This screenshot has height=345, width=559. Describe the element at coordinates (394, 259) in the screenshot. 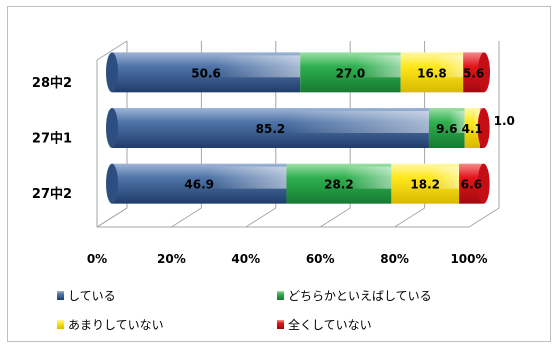

I see `x-tick-label: 80%` at that location.